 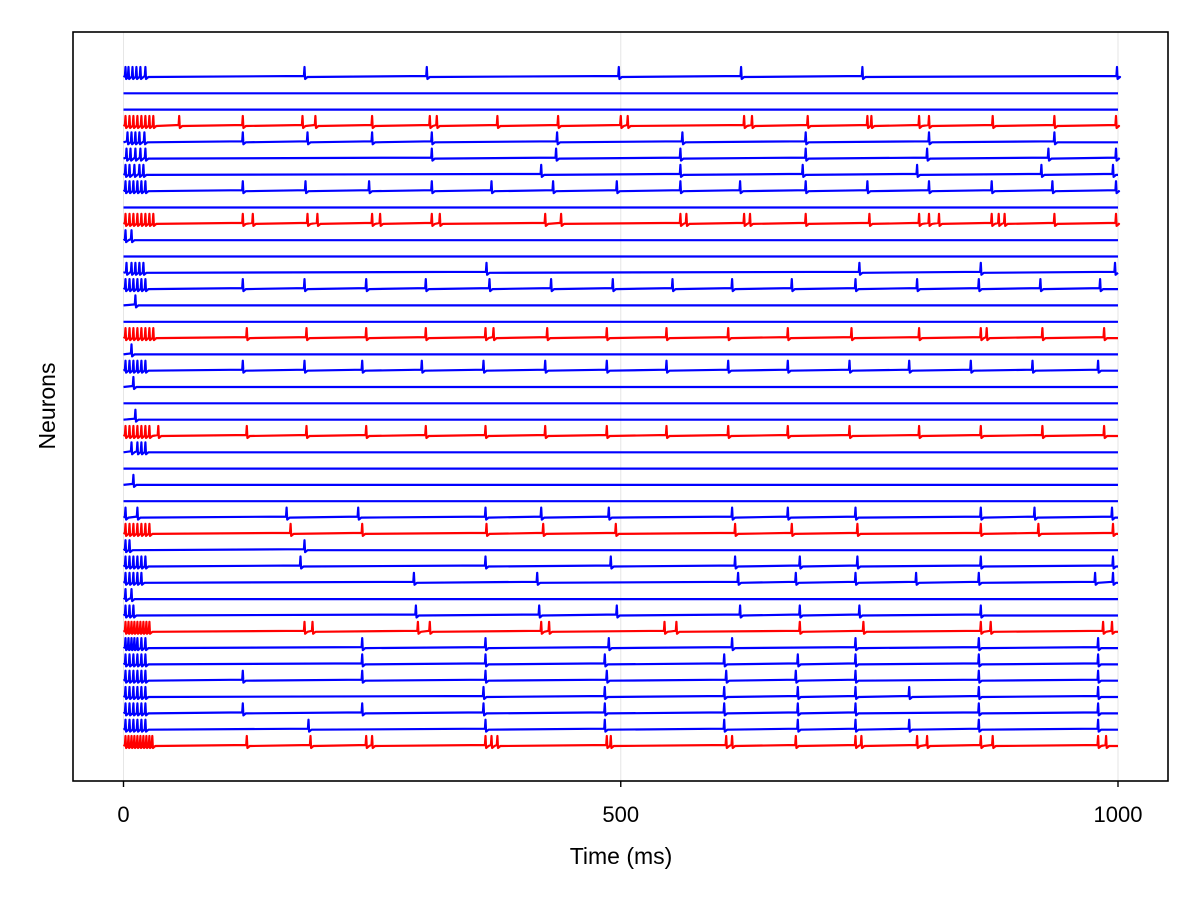 What do you see at coordinates (47, 406) in the screenshot?
I see `y-axis-label: Neurons` at bounding box center [47, 406].